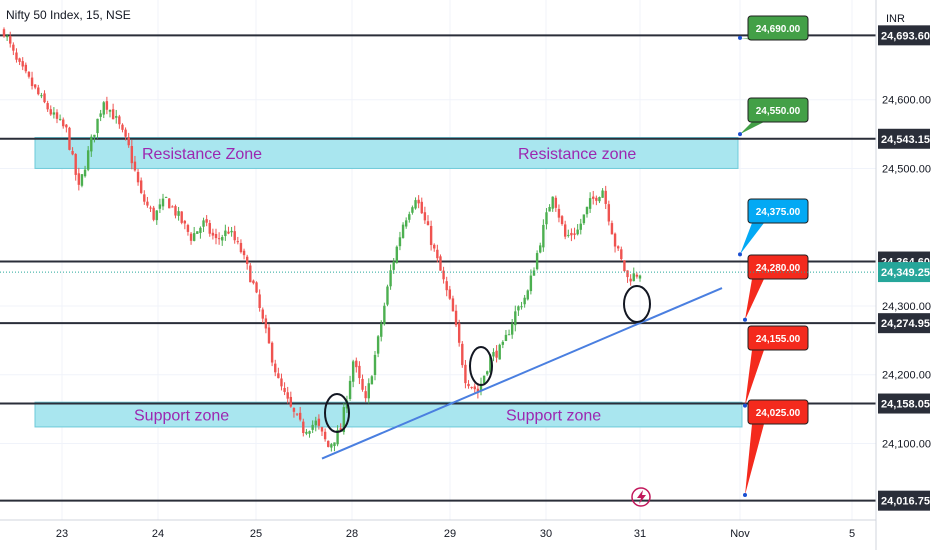 Image resolution: width=932 pixels, height=555 pixels. I want to click on x-tick-label: 29, so click(450, 534).